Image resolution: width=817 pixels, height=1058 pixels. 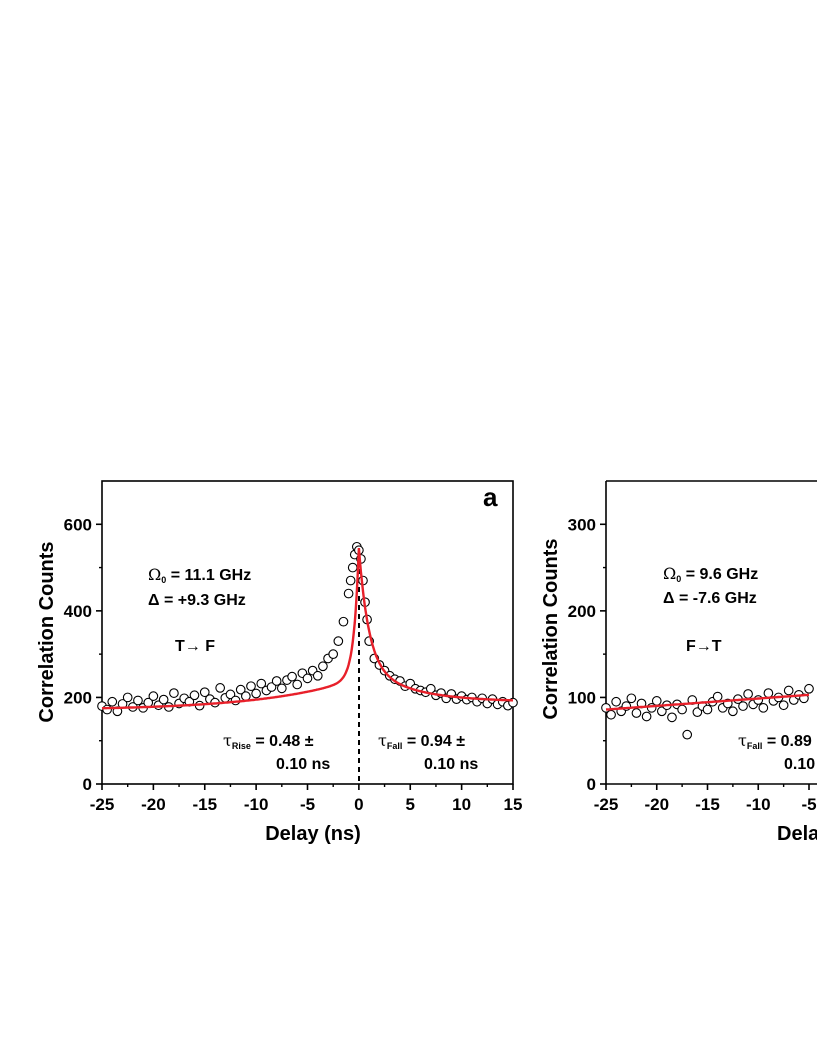 I want to click on panel-b-y-tick-label: 0, so click(x=591, y=784).